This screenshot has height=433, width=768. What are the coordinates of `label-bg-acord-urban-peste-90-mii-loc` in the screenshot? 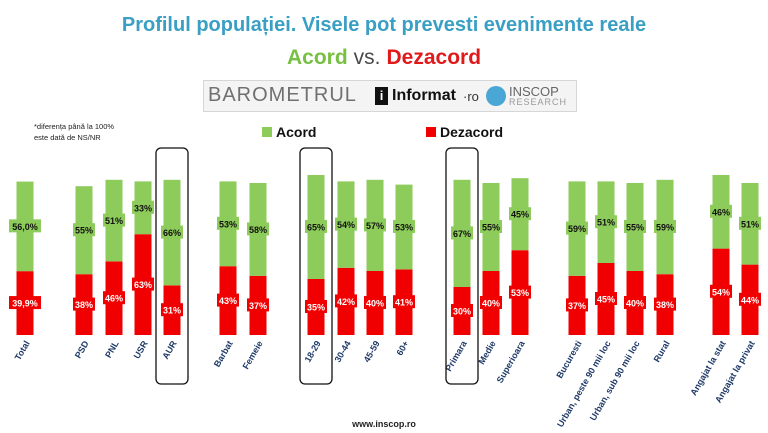 It's located at (606, 222).